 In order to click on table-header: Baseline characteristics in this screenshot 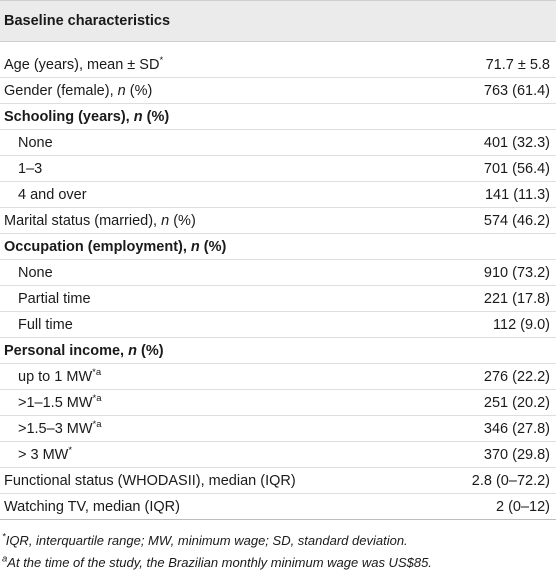, I will do `click(278, 21)`.